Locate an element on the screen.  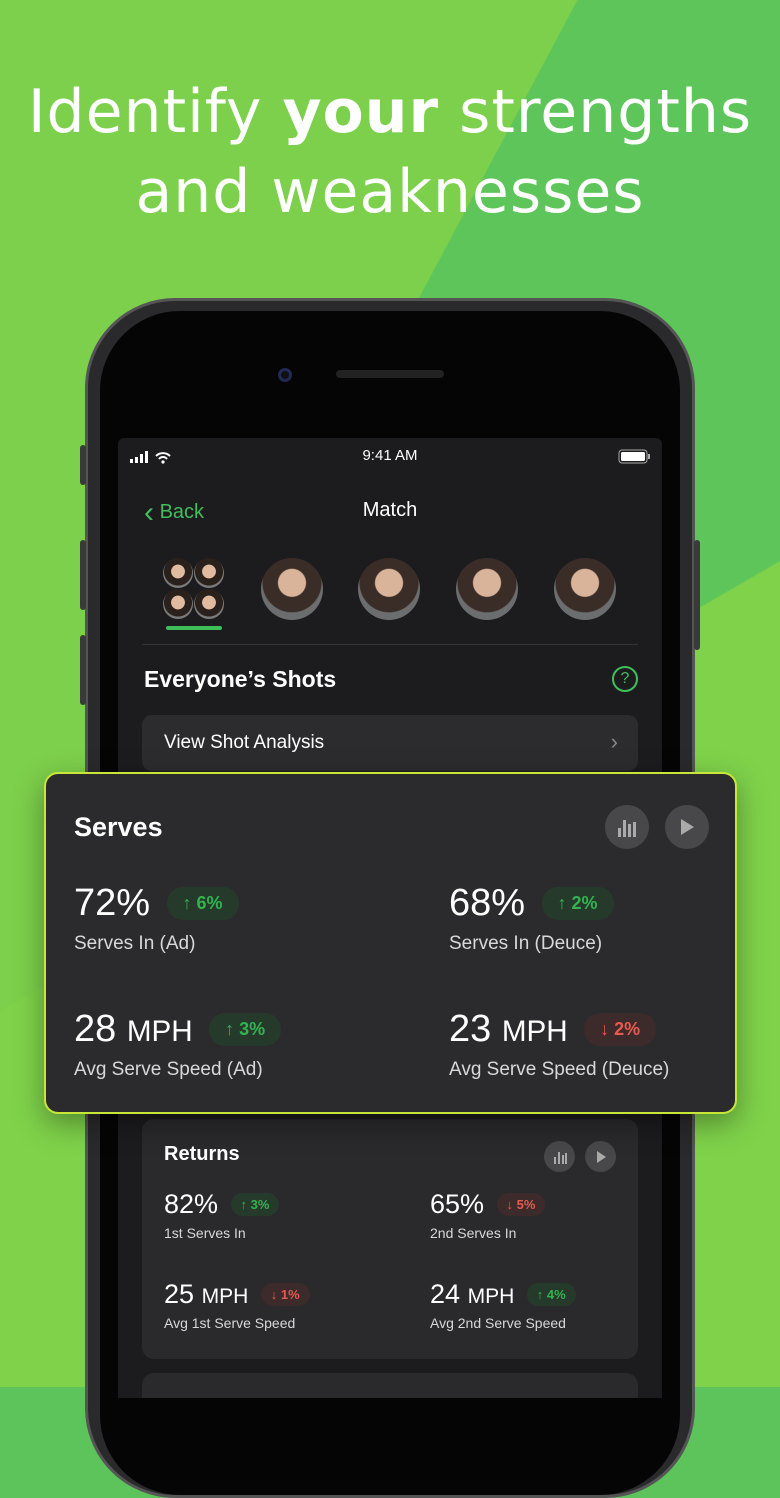
metric: 24 MPH ↑ 4% Avg 2nd Serve Speed is located at coordinates (503, 1305).